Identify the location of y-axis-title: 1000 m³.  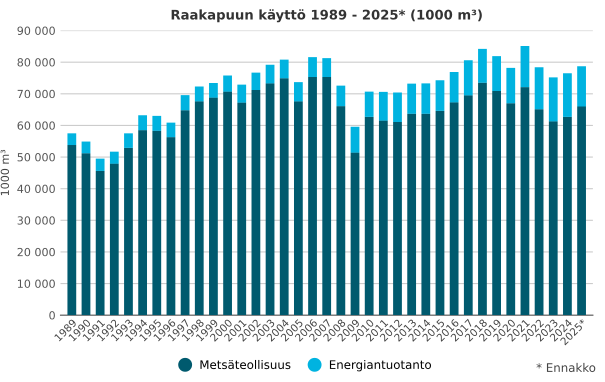
(5, 173).